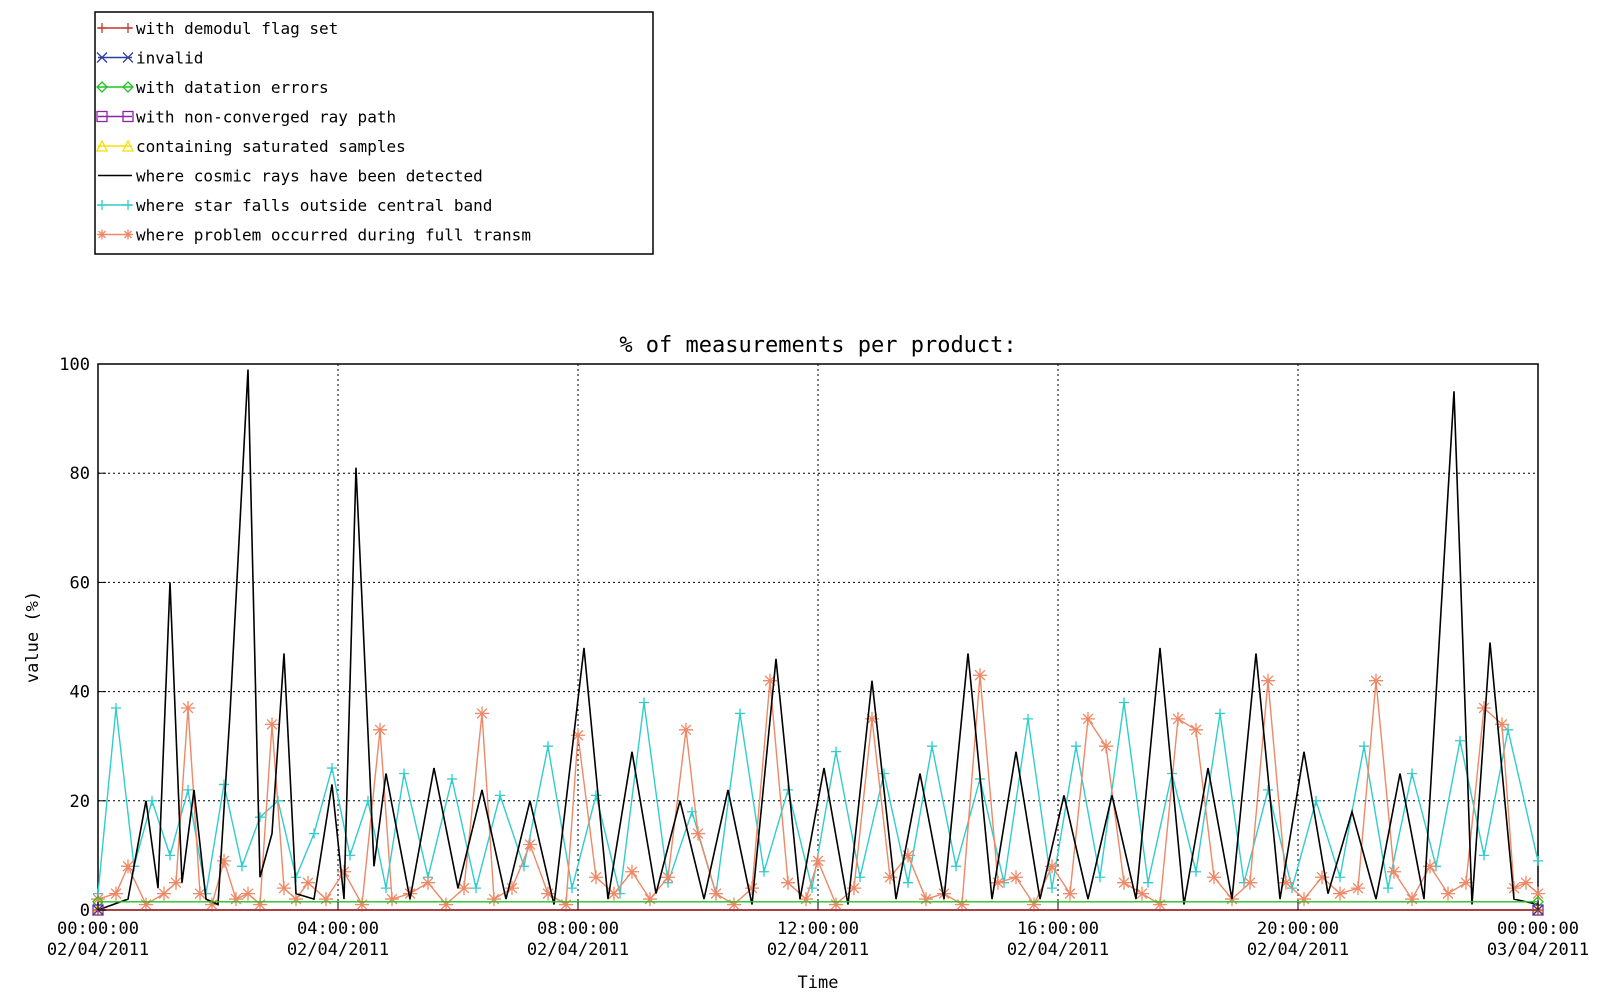  Describe the element at coordinates (102, 116) in the screenshot. I see `series-marker-square` at that location.